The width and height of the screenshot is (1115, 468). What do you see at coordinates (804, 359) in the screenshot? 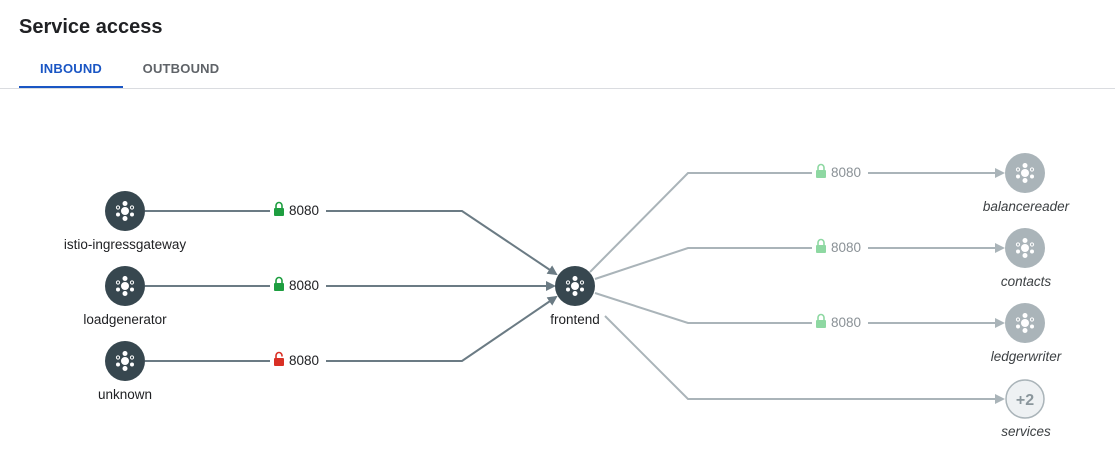
I see `edge-frontend-services` at bounding box center [804, 359].